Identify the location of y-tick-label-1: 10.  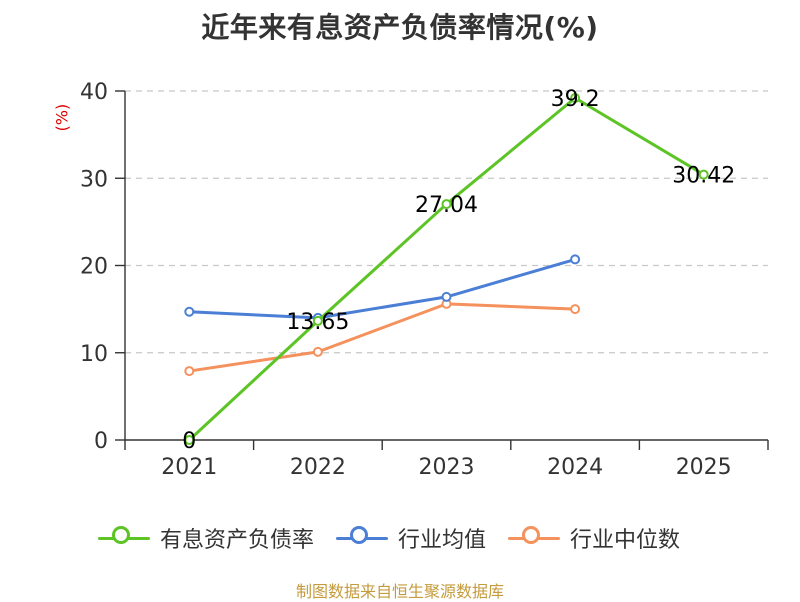
(94, 354).